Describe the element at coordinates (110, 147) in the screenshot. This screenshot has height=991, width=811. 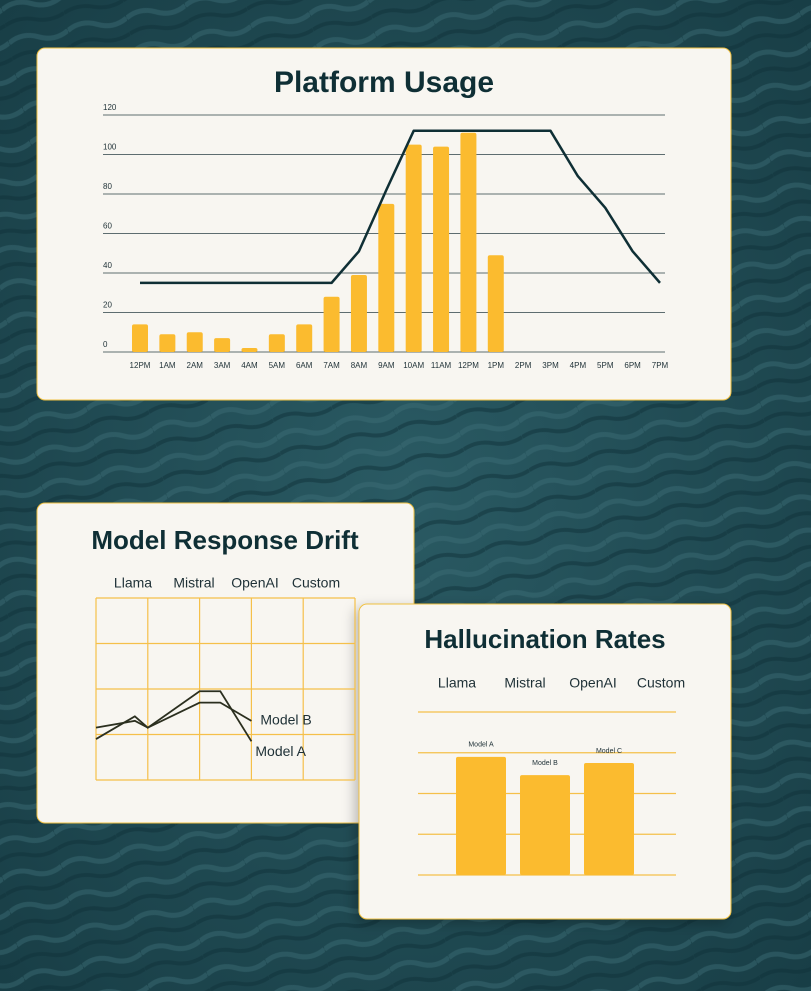
I see `y-tick-label: 100` at that location.